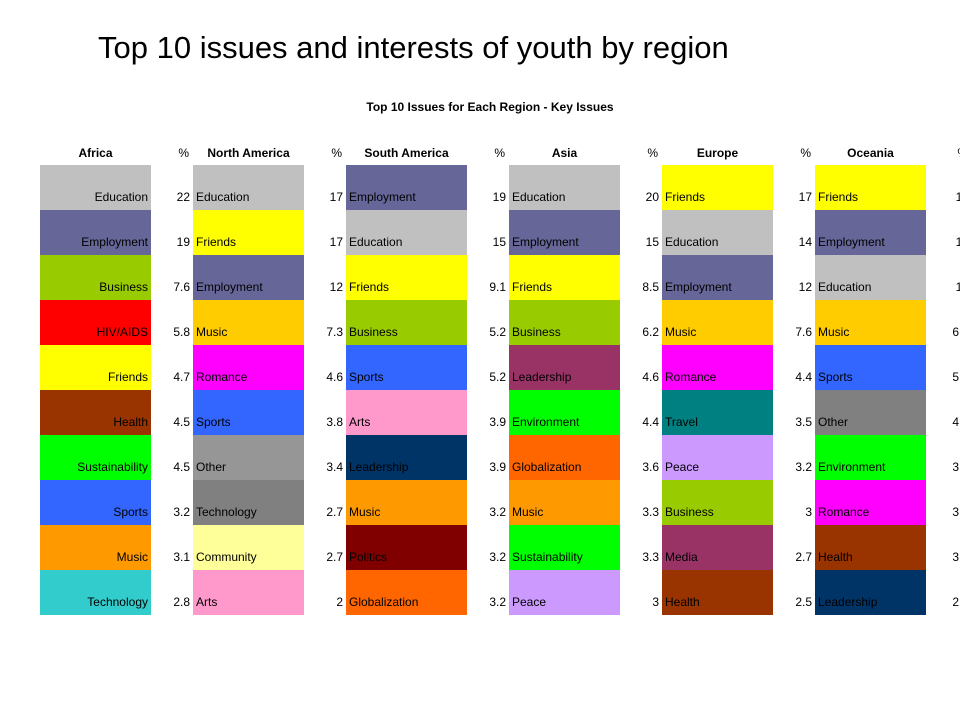 The height and width of the screenshot is (720, 960). What do you see at coordinates (181, 422) in the screenshot?
I see `value-cell-africa-health: 4.5` at bounding box center [181, 422].